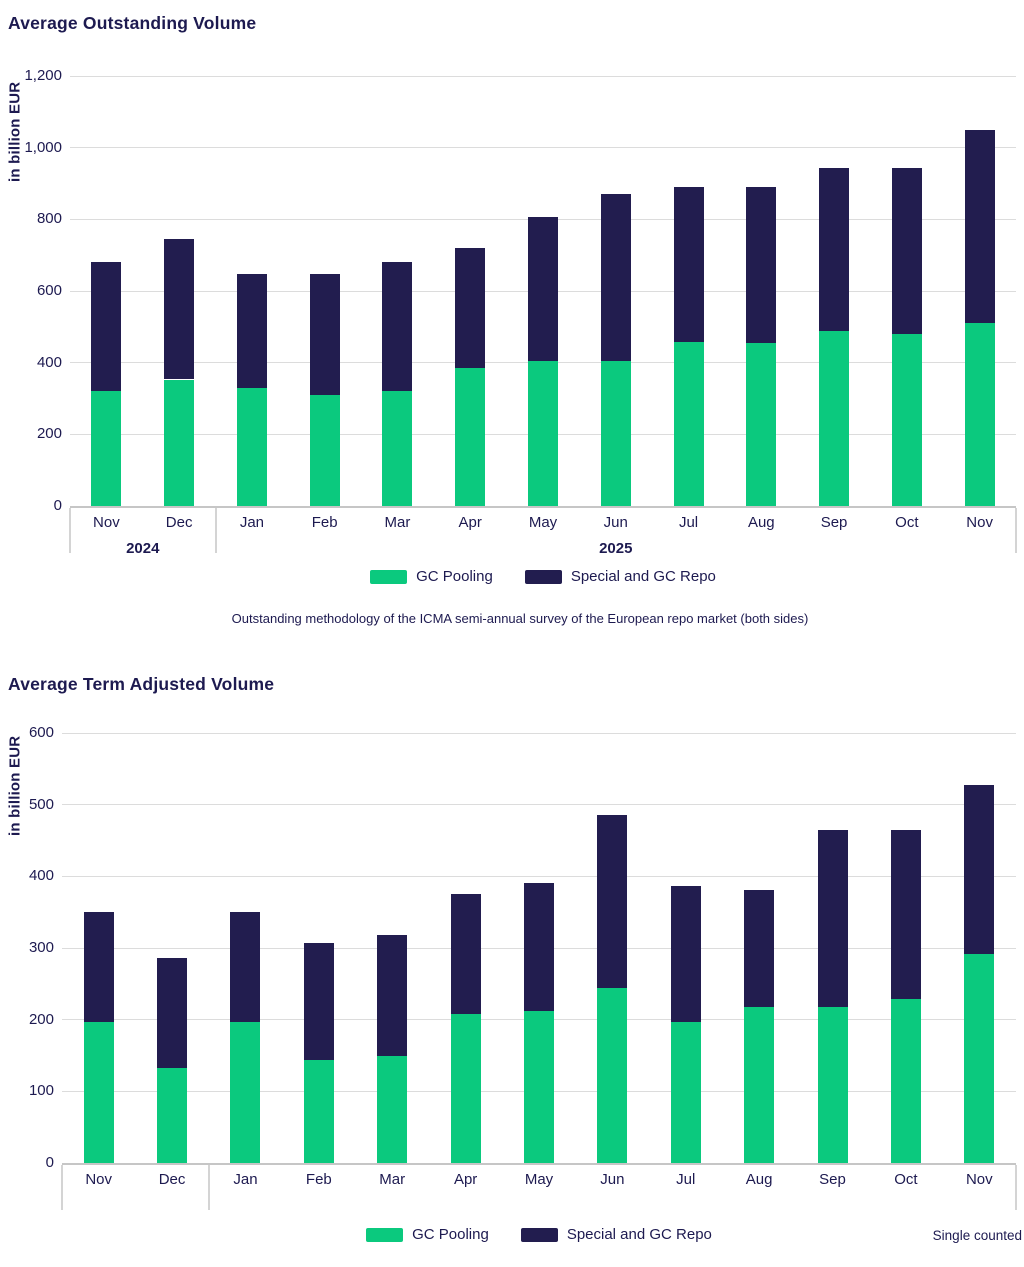 The width and height of the screenshot is (1024, 1267). I want to click on x-tick-label: Oct, so click(906, 1179).